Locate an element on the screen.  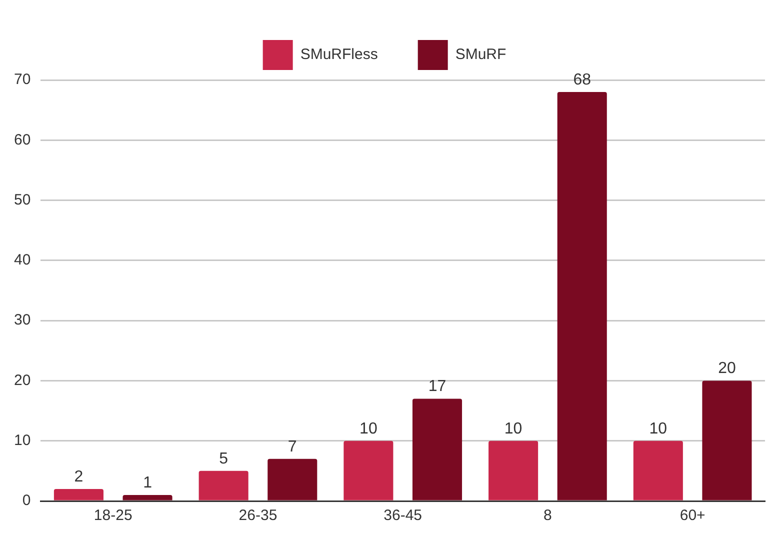
data-label: 68 is located at coordinates (582, 79).